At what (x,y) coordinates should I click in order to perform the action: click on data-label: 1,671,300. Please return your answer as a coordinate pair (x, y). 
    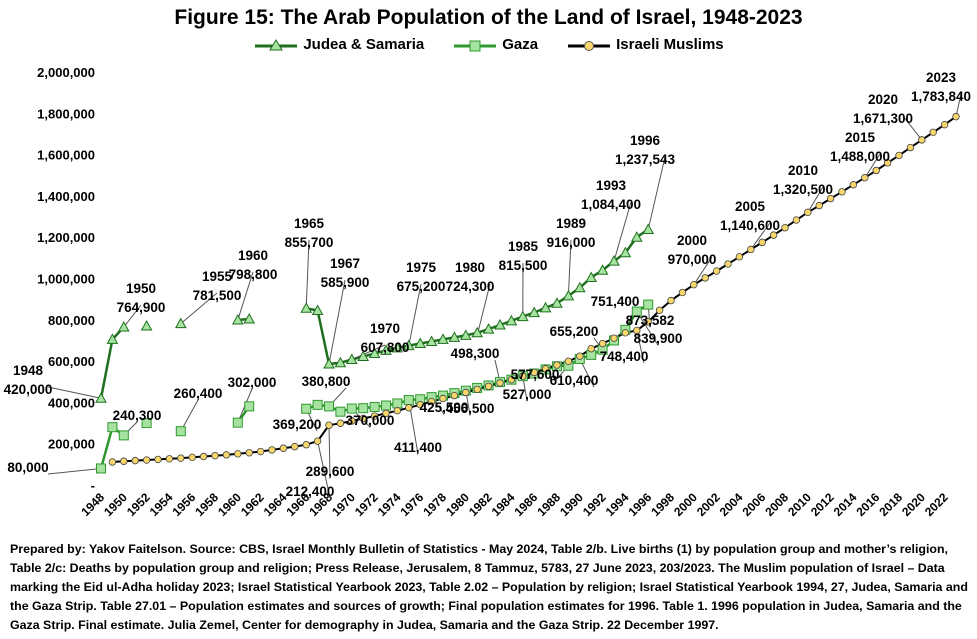
    Looking at the image, I should click on (883, 118).